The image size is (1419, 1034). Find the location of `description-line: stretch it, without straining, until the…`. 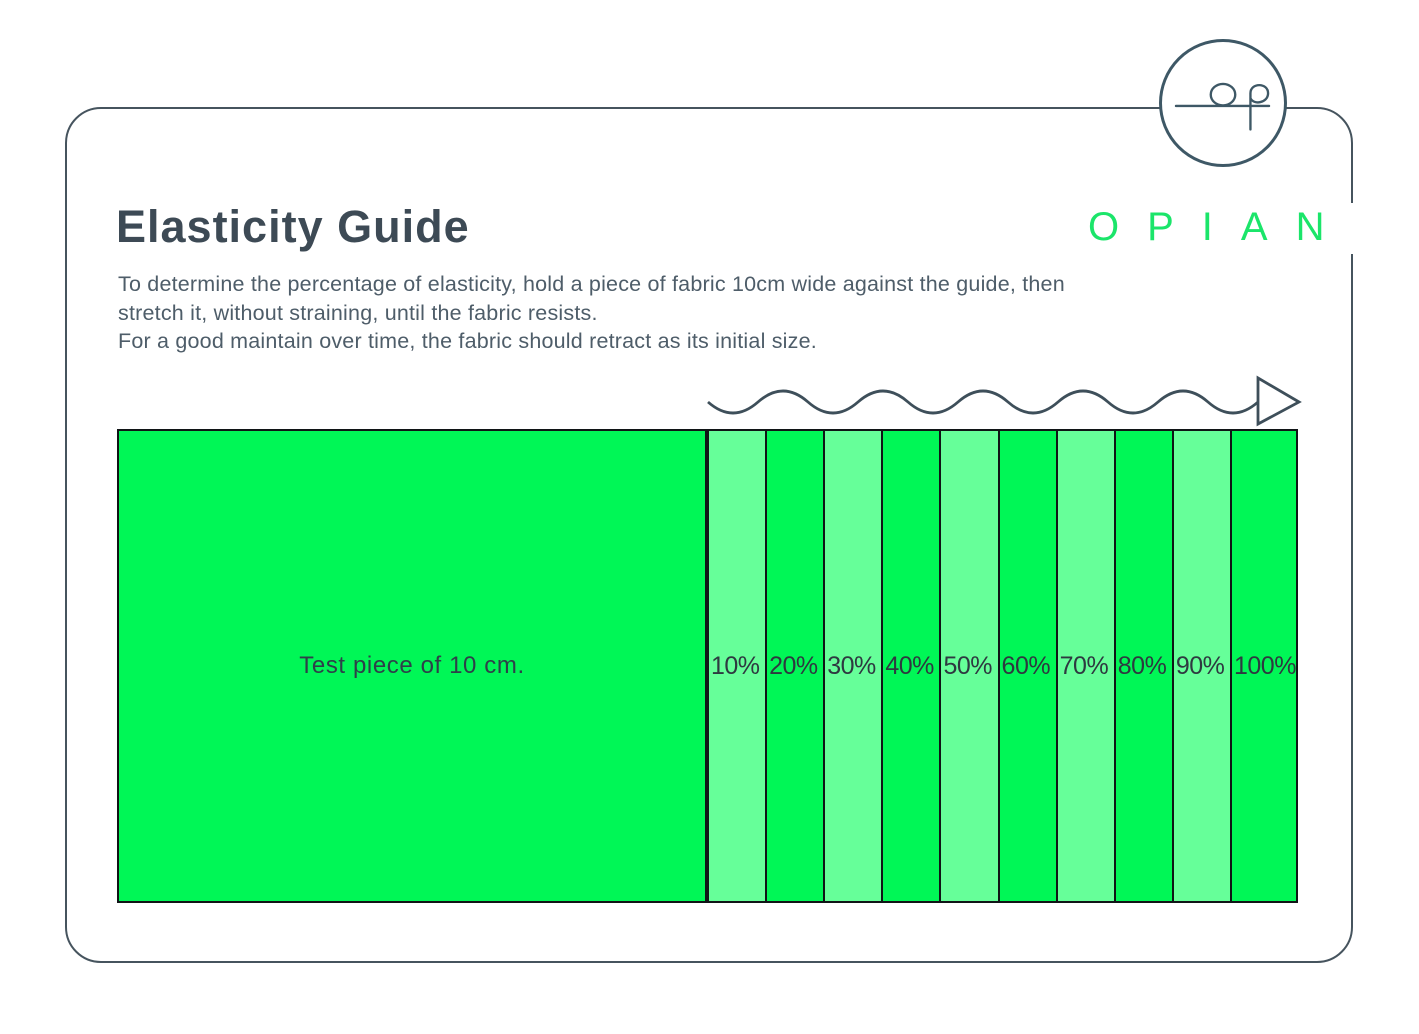

description-line: stretch it, without straining, until the… is located at coordinates (358, 312).